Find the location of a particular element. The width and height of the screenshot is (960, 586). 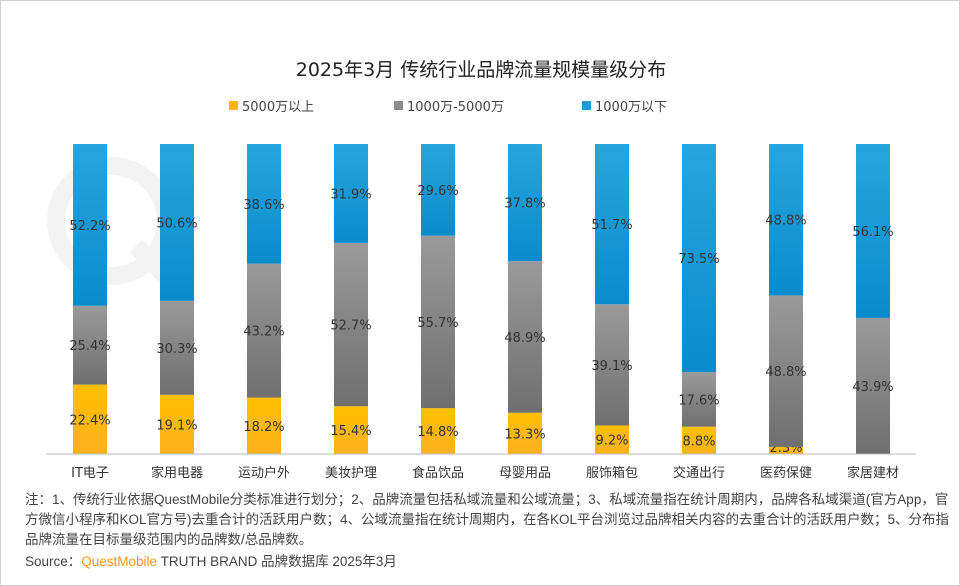

data-label: 56.1% is located at coordinates (872, 232).